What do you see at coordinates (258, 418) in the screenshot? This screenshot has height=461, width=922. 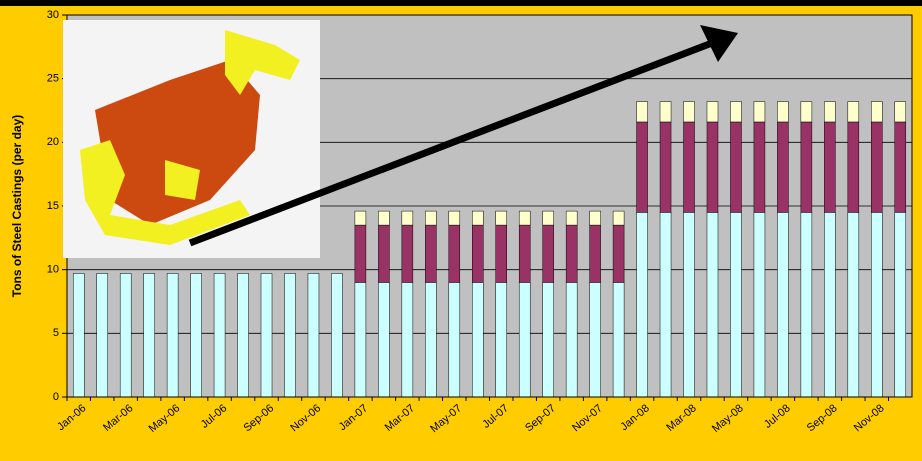 I see `x-tick-label: Sep-06` at bounding box center [258, 418].